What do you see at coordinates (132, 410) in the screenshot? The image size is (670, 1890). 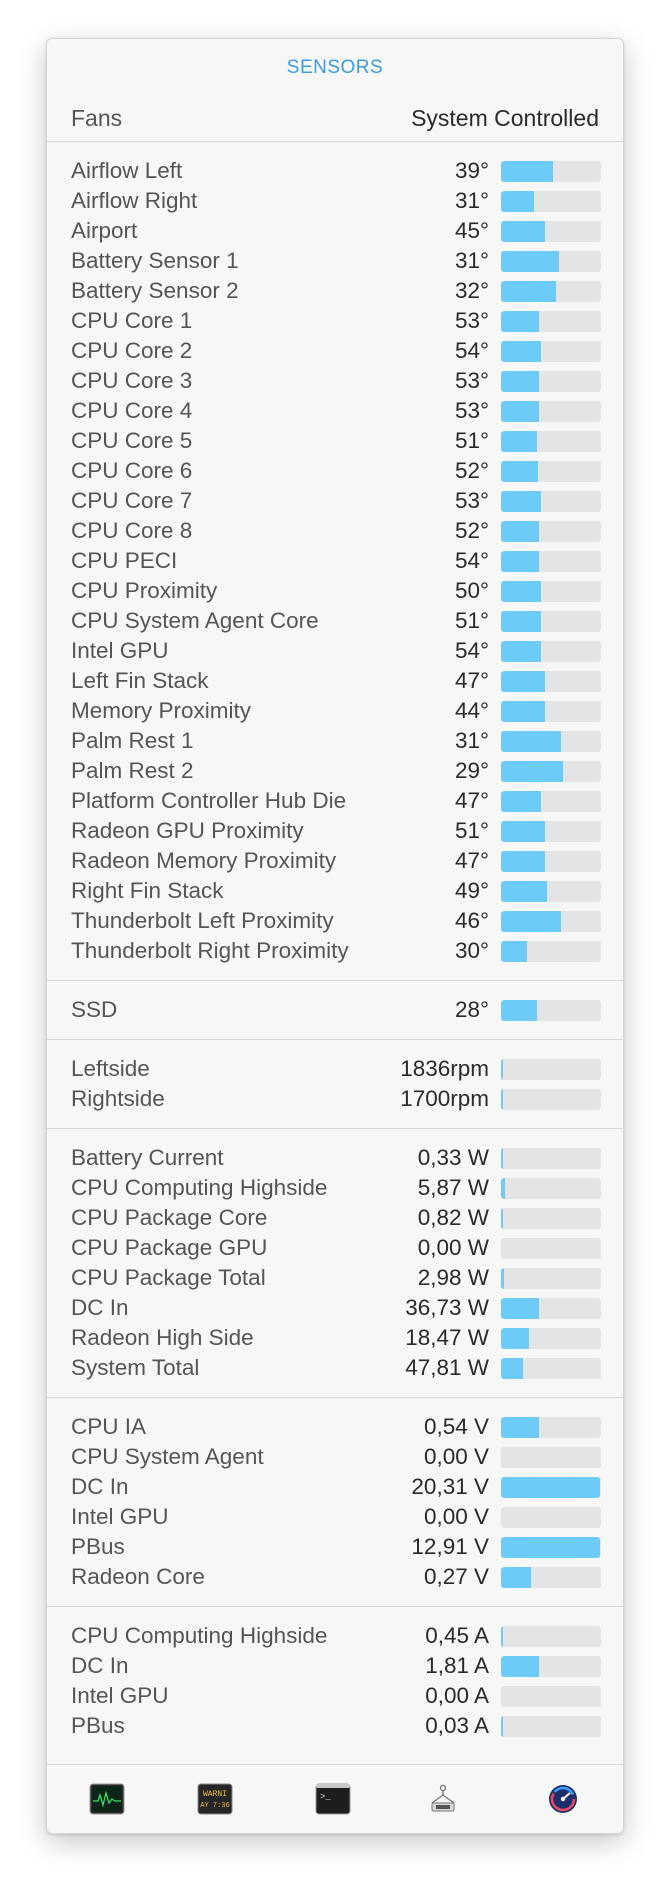 I see `sensor-name: CPU Core 4` at bounding box center [132, 410].